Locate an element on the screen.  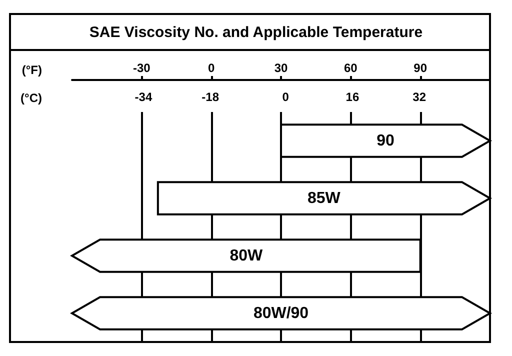
x2-axis-title: (°C) is located at coordinates (31, 98).